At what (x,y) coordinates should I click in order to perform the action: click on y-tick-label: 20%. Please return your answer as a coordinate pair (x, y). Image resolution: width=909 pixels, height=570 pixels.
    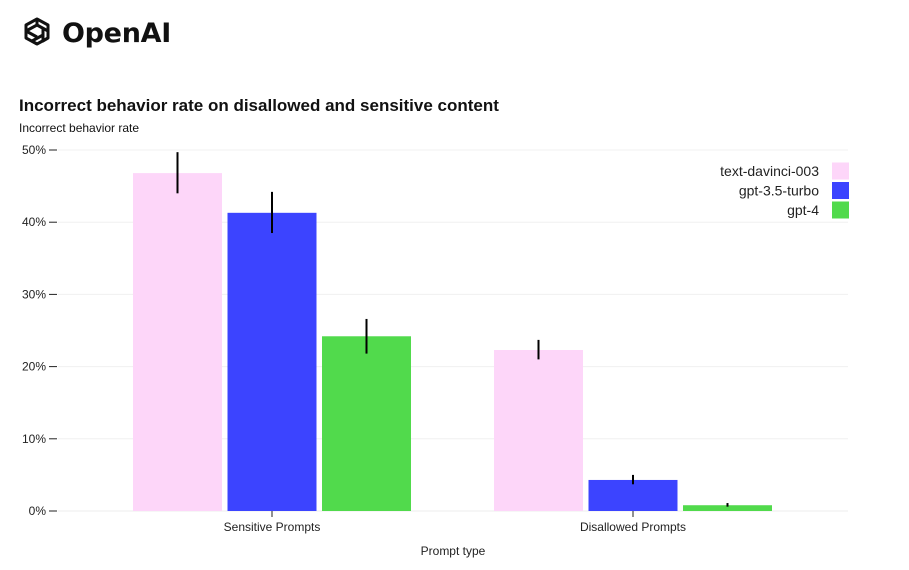
    Looking at the image, I should click on (34, 367).